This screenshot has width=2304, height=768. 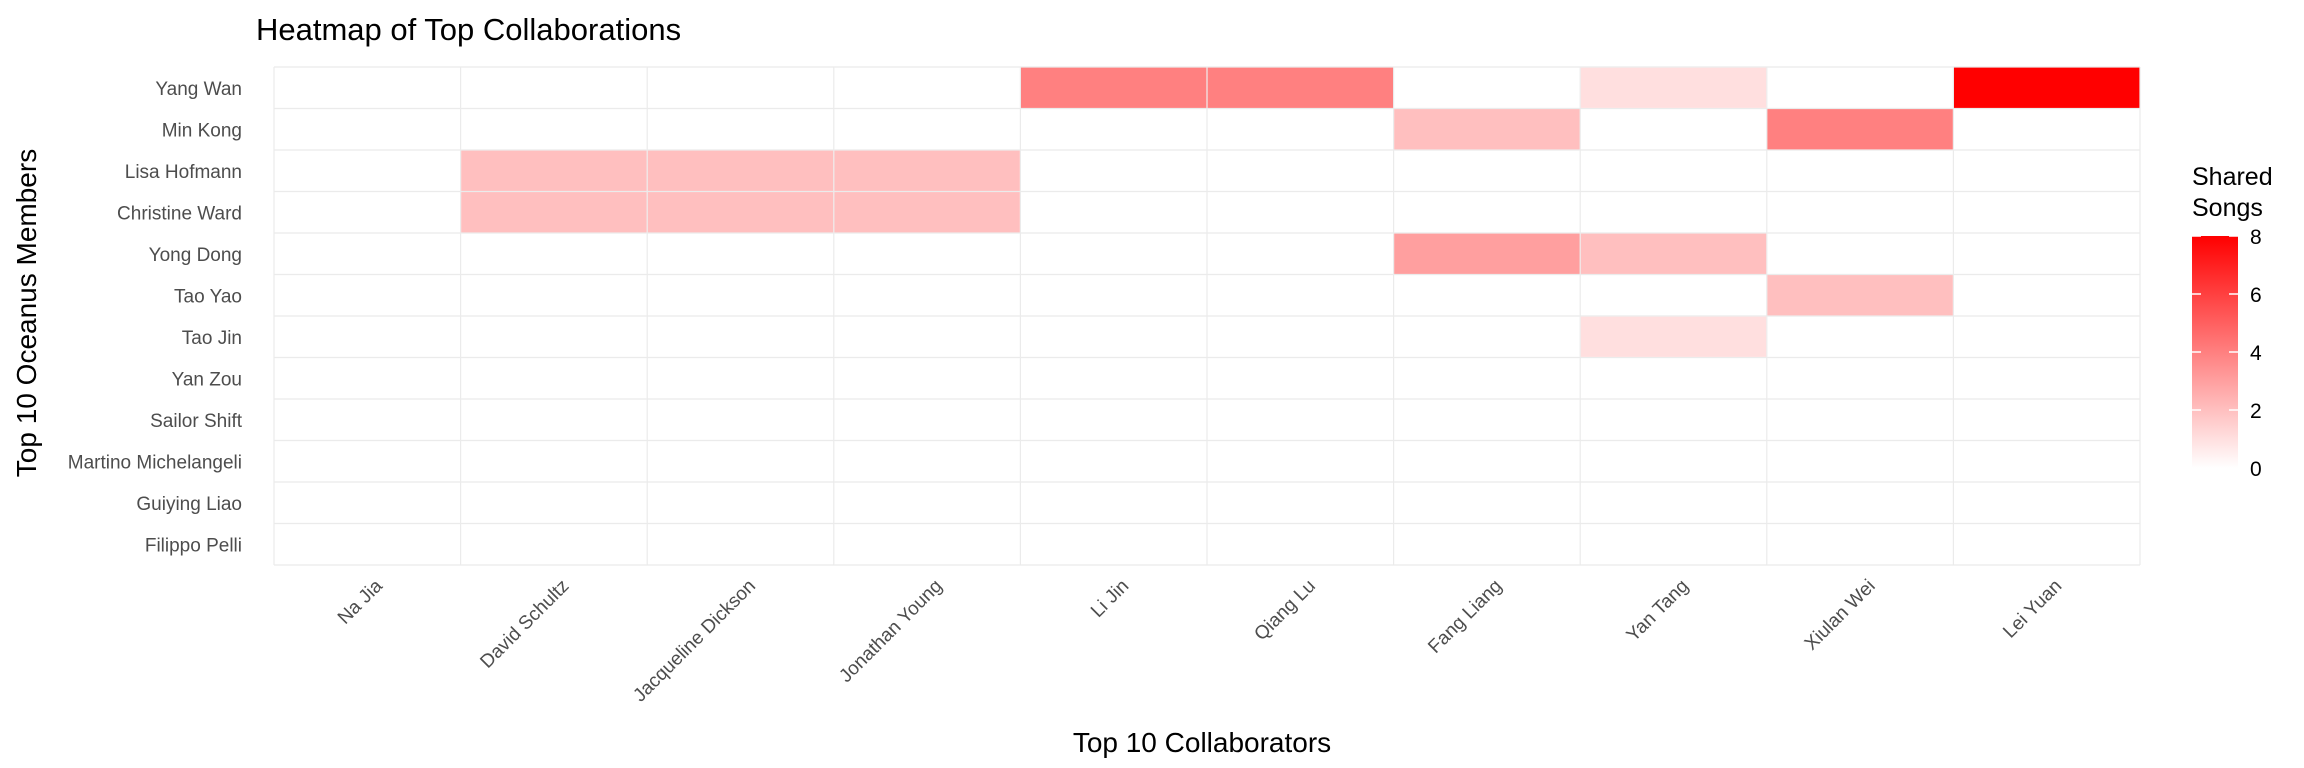 I want to click on y-tick-label: Guiying Liao, so click(x=189, y=504).